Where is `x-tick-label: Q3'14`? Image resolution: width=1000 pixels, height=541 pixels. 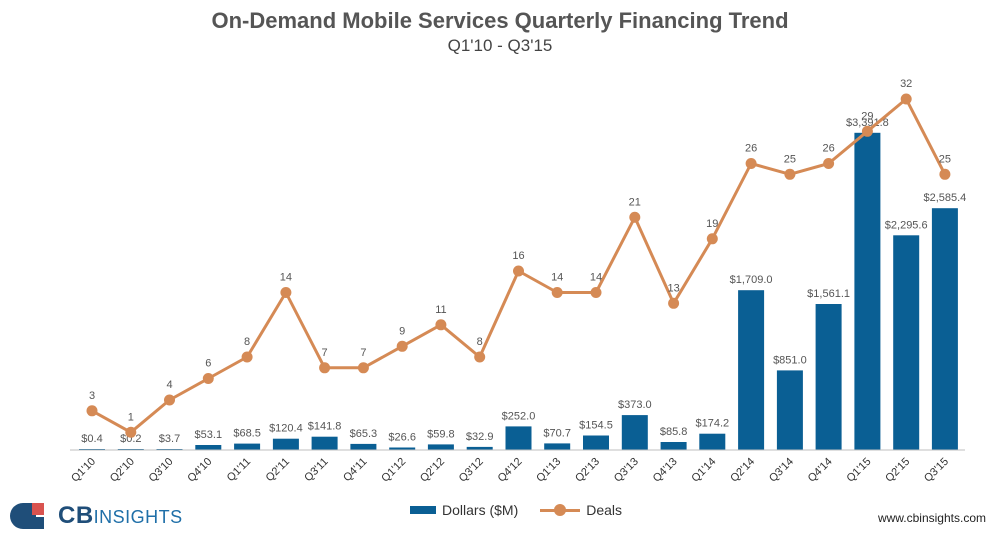 x-tick-label: Q3'14 is located at coordinates (781, 470).